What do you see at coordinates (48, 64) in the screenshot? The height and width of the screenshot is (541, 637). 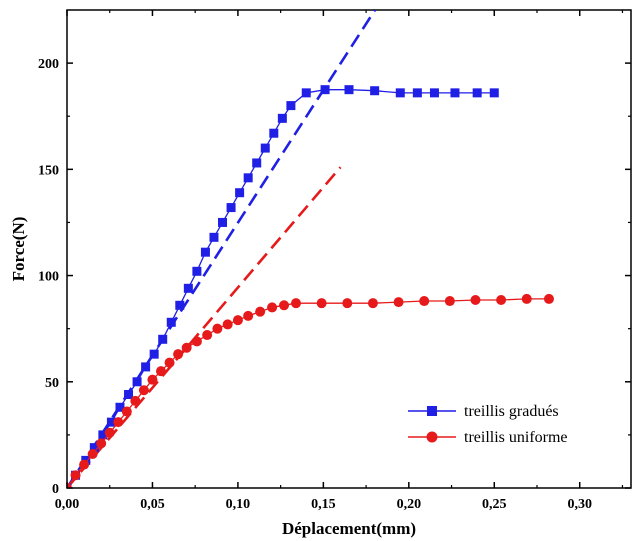 I see `y-tick-label: 200` at bounding box center [48, 64].